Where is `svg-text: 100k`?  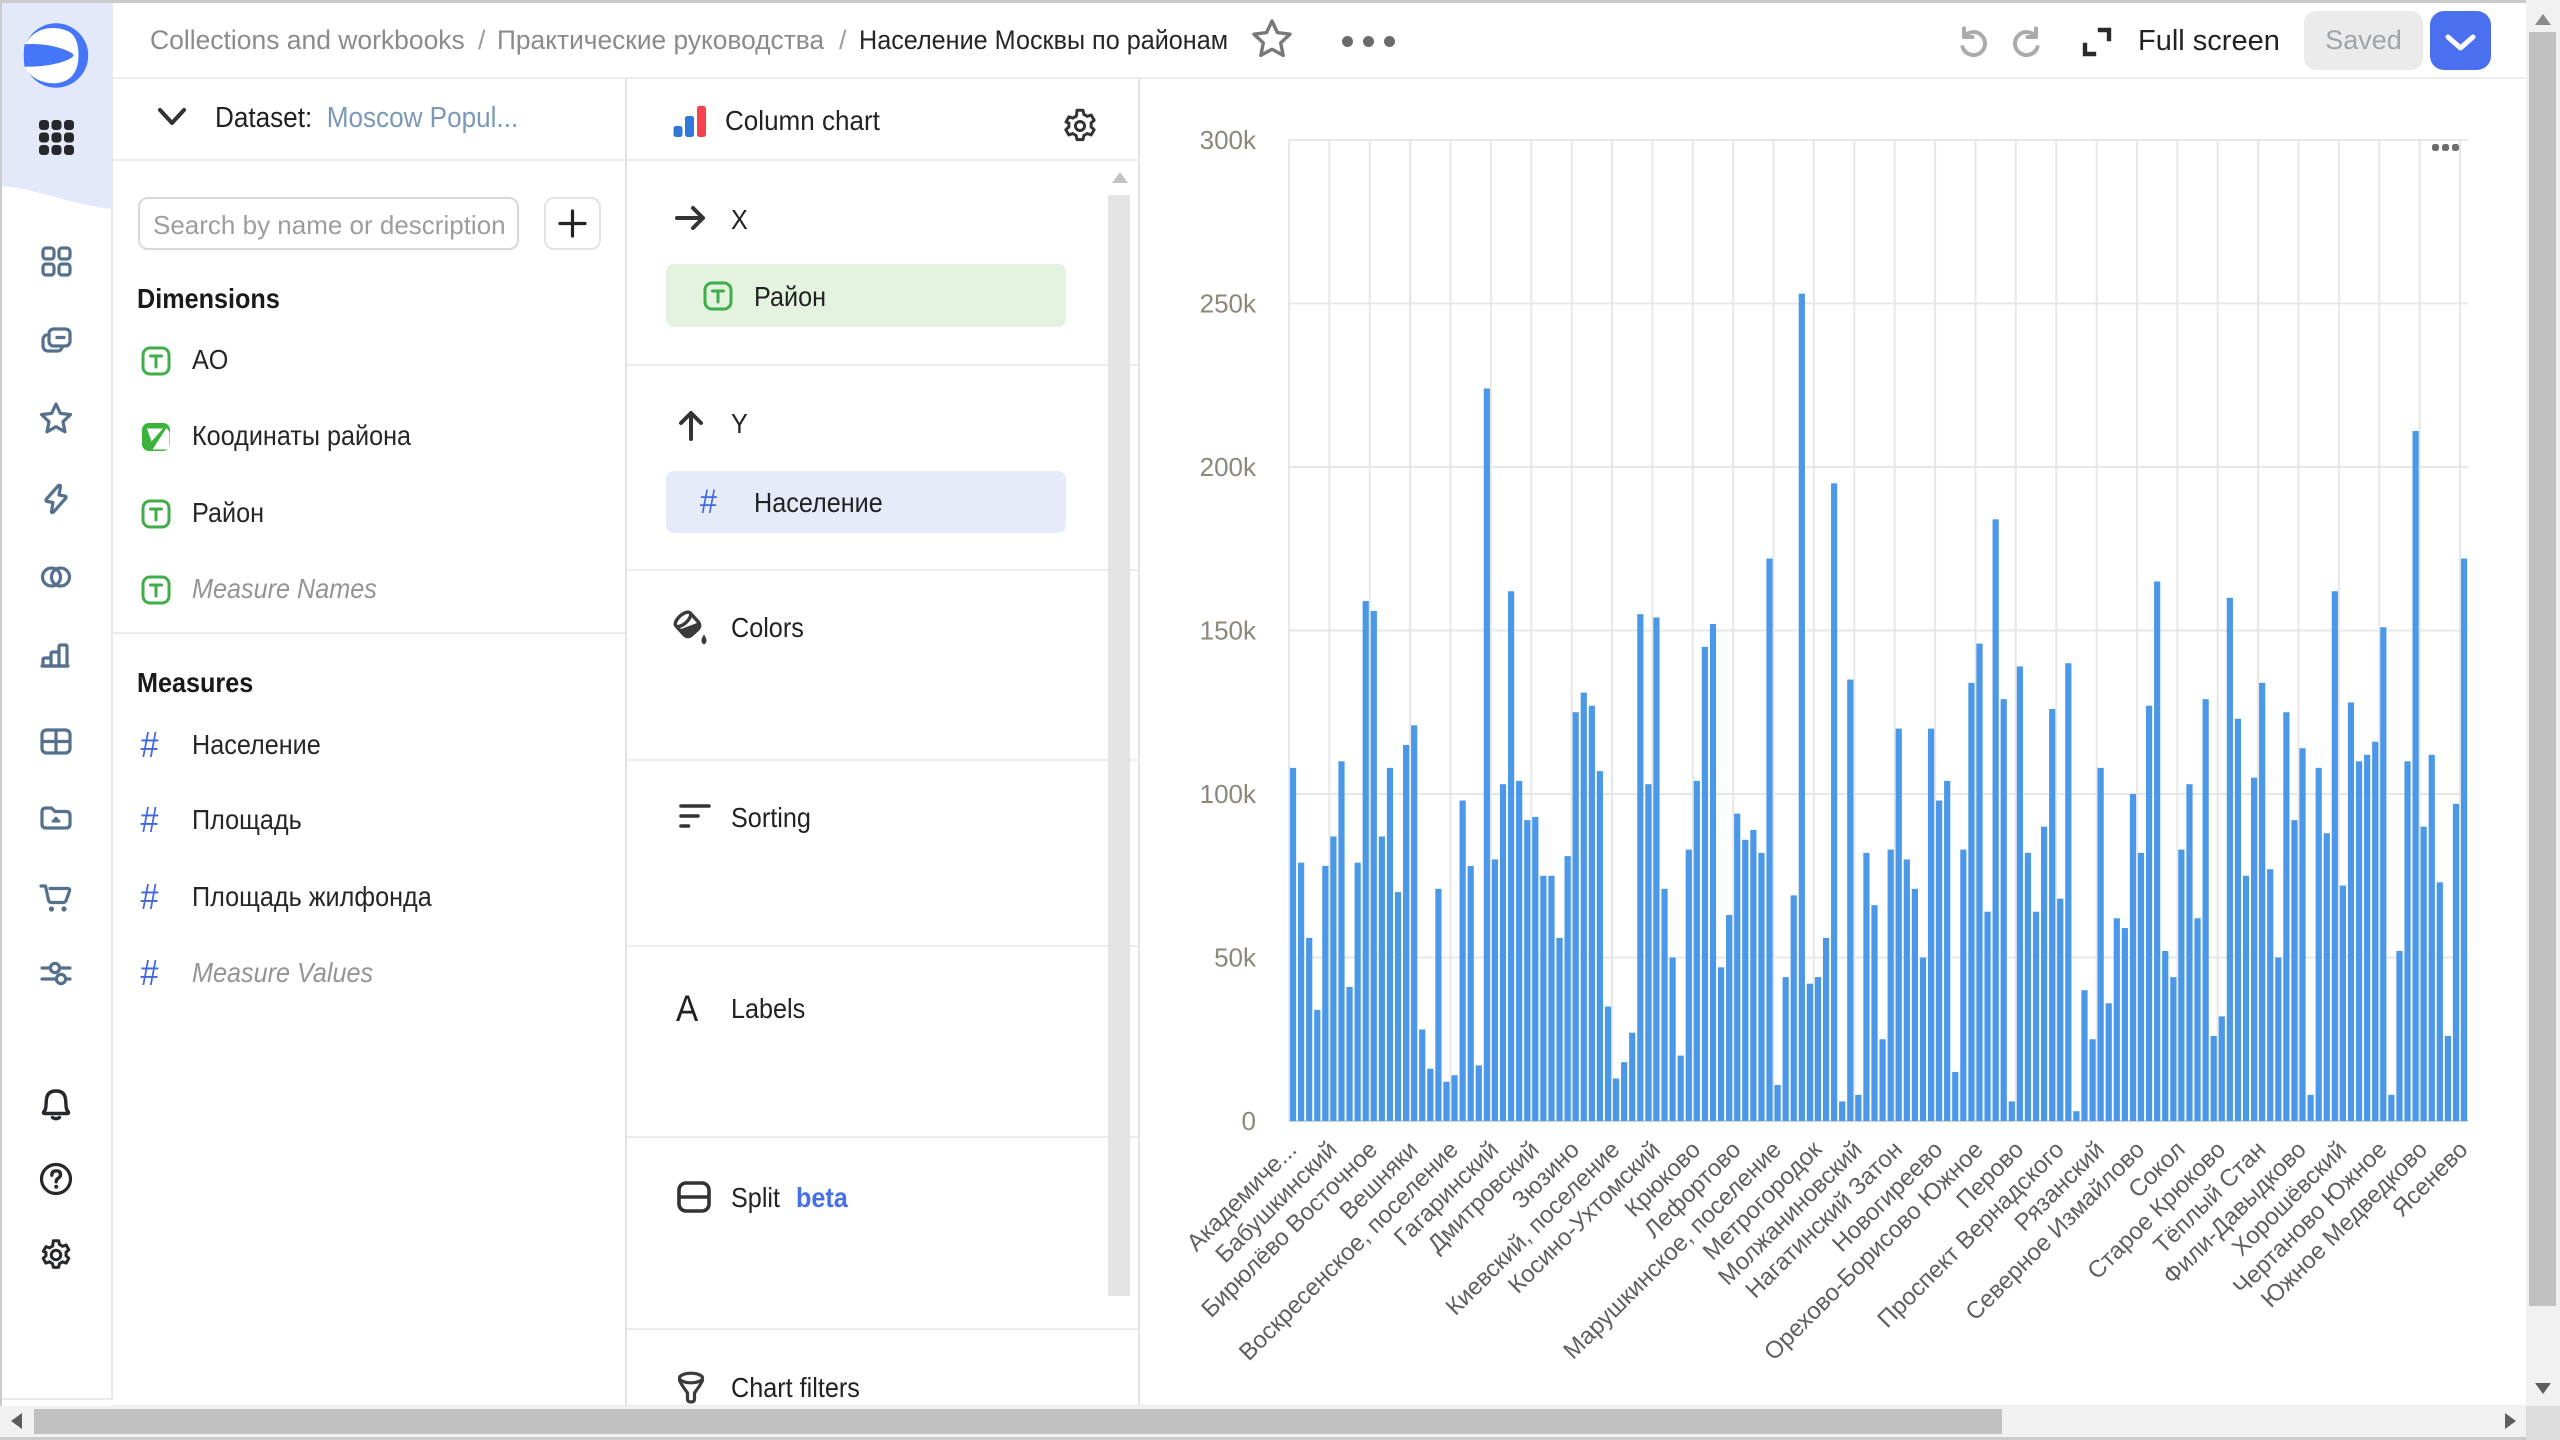
svg-text: 100k is located at coordinates (1228, 794).